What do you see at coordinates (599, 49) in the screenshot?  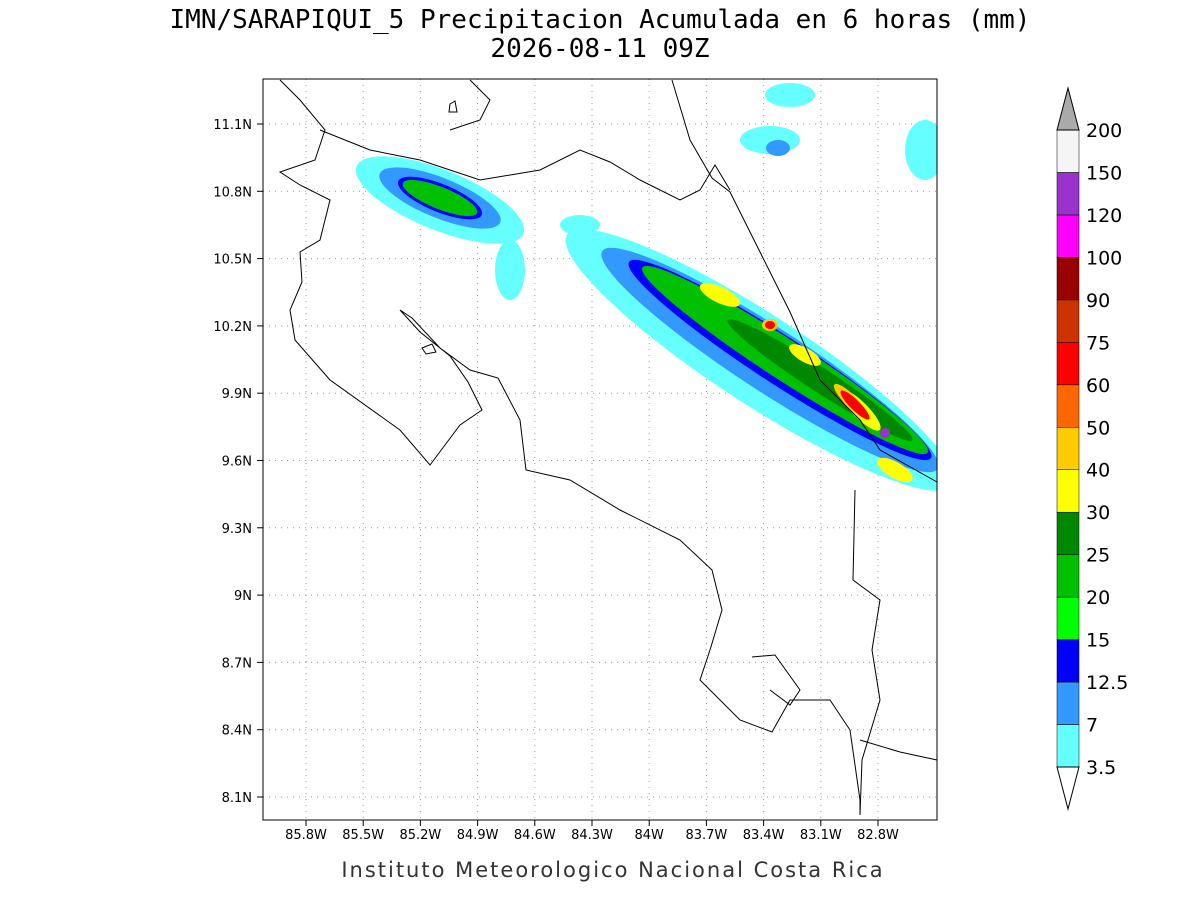 I see `subtitle: 2026-08-11 09Z` at bounding box center [599, 49].